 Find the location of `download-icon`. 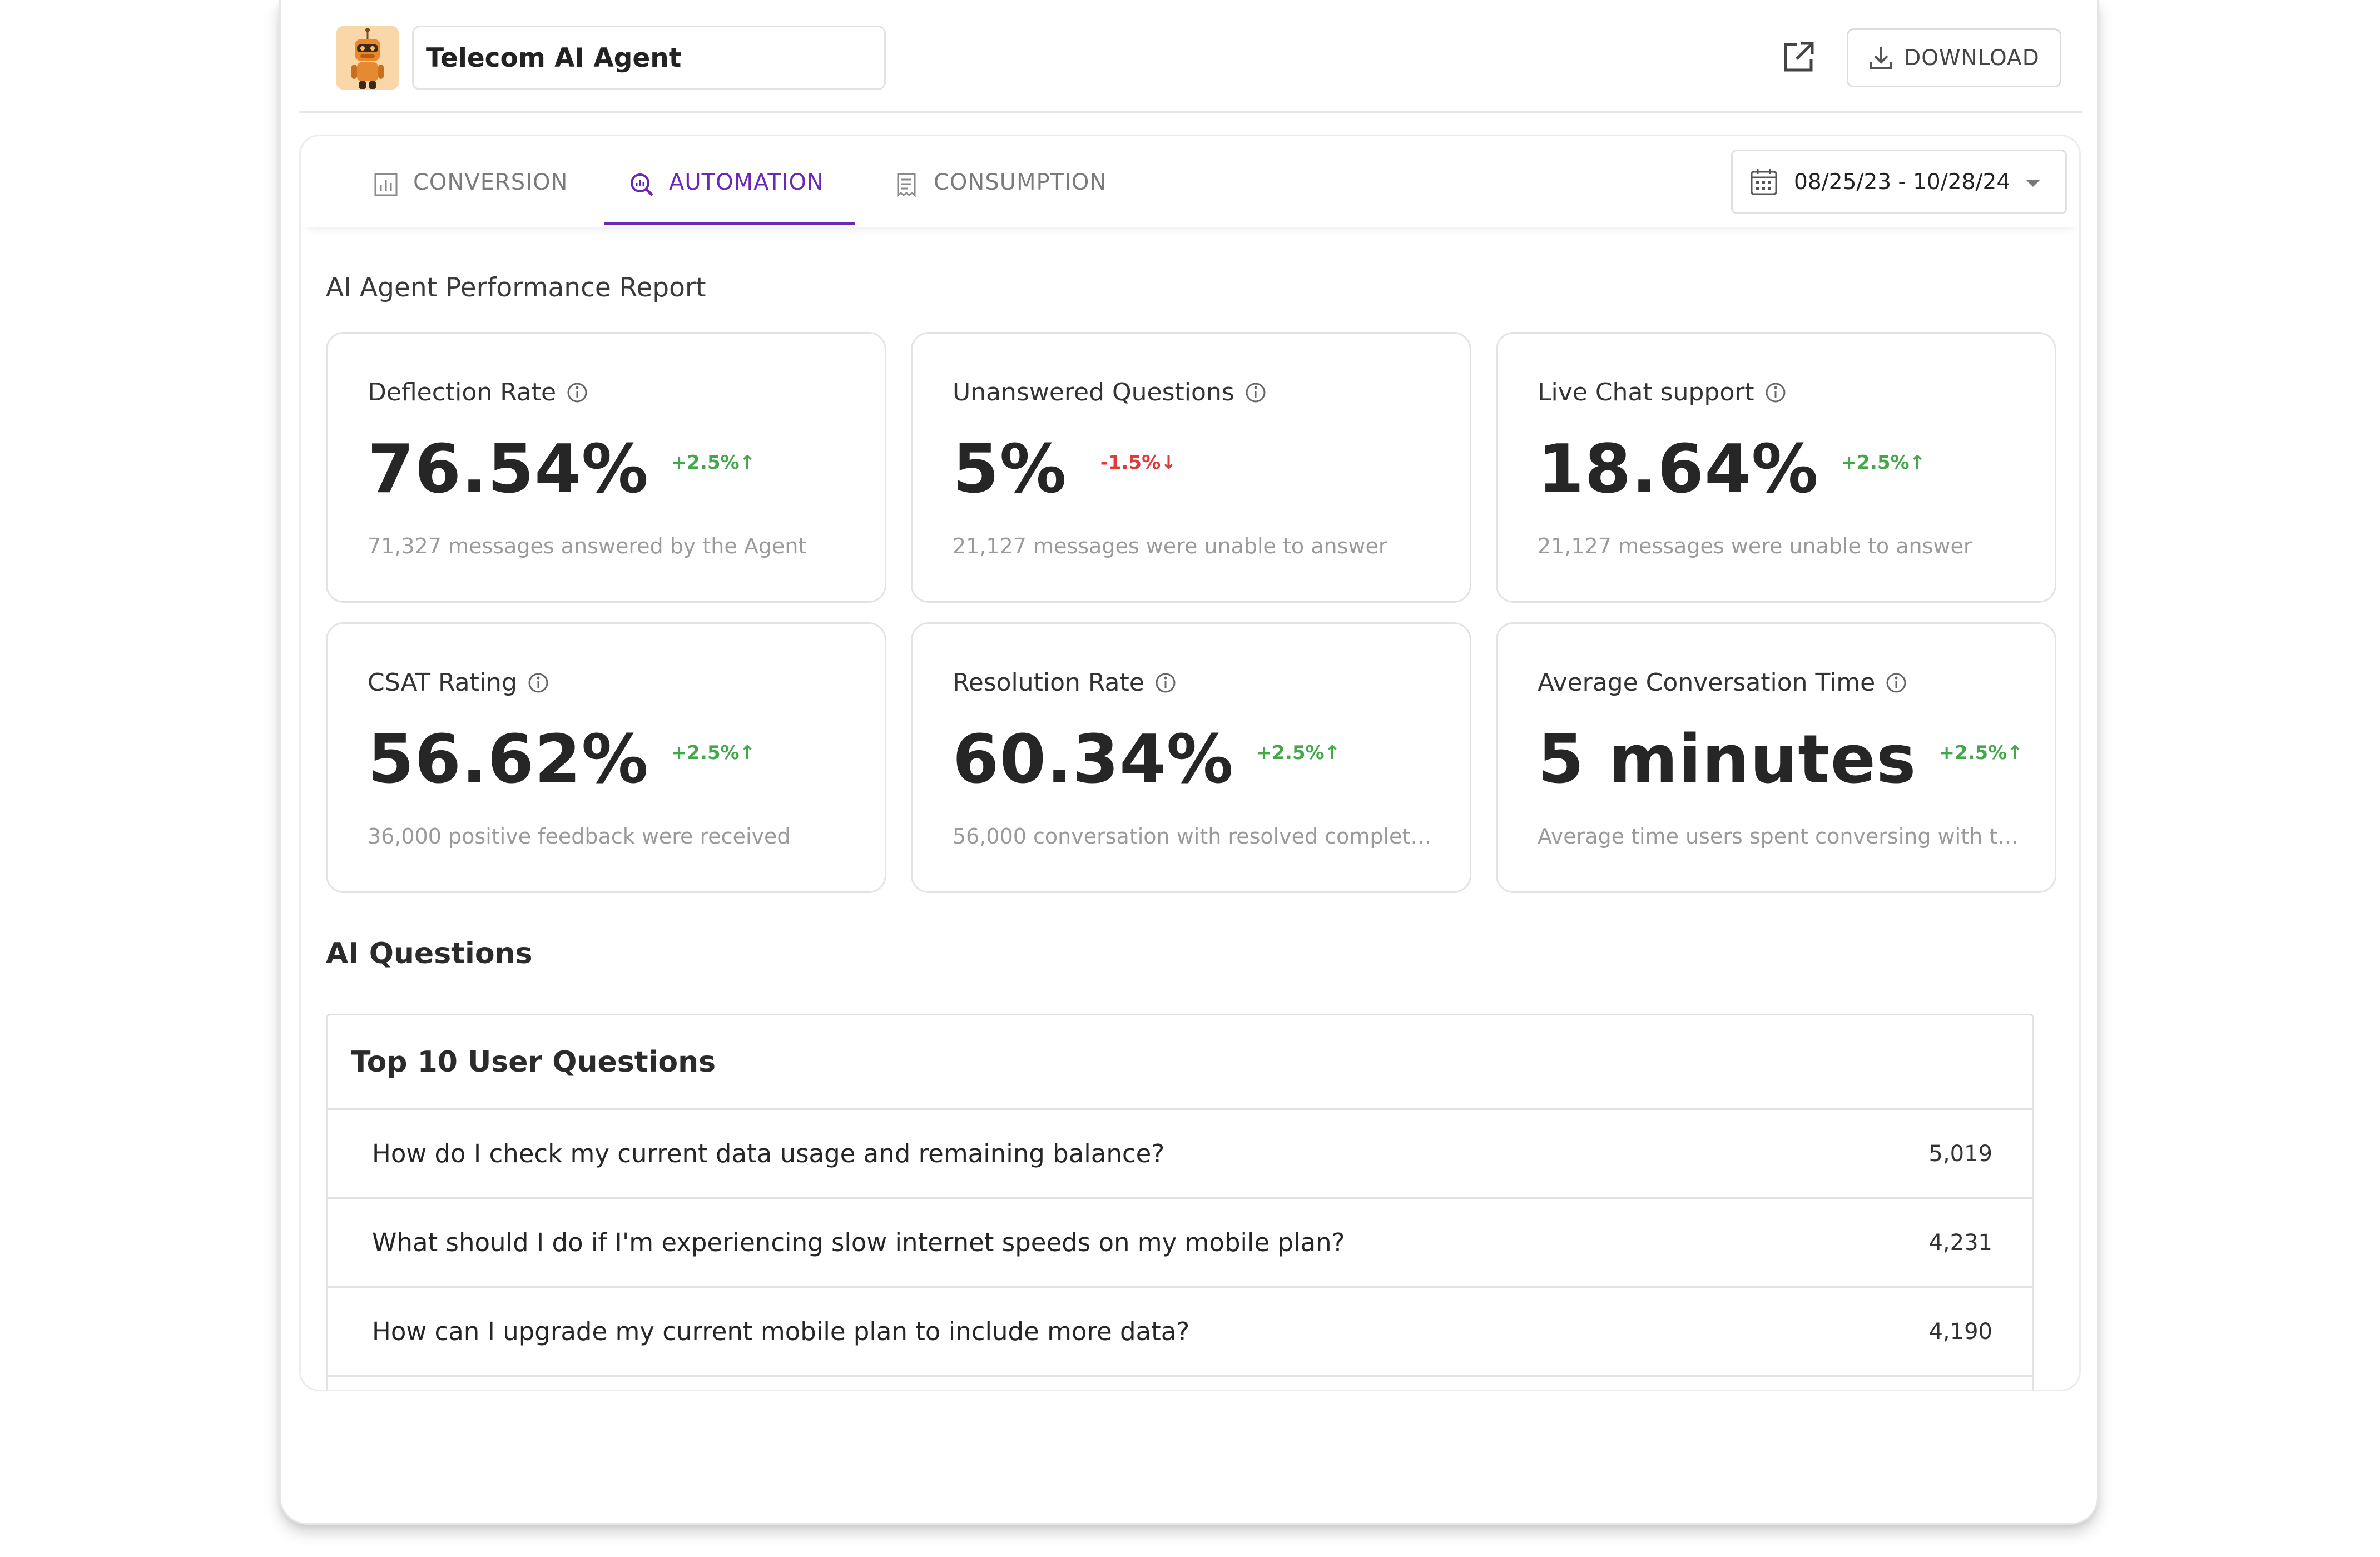

download-icon is located at coordinates (1882, 58).